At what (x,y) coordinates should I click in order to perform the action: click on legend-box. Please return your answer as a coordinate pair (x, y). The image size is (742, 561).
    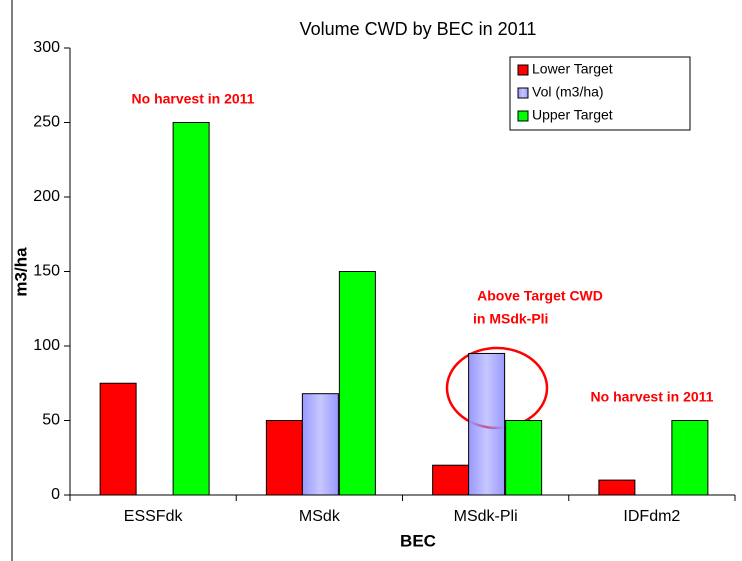
    Looking at the image, I should click on (600, 93).